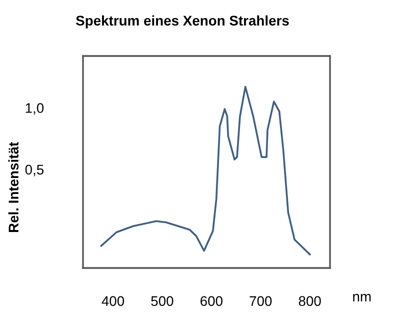 This screenshot has width=400, height=314. What do you see at coordinates (309, 301) in the screenshot?
I see `x-tick-label: 800` at bounding box center [309, 301].